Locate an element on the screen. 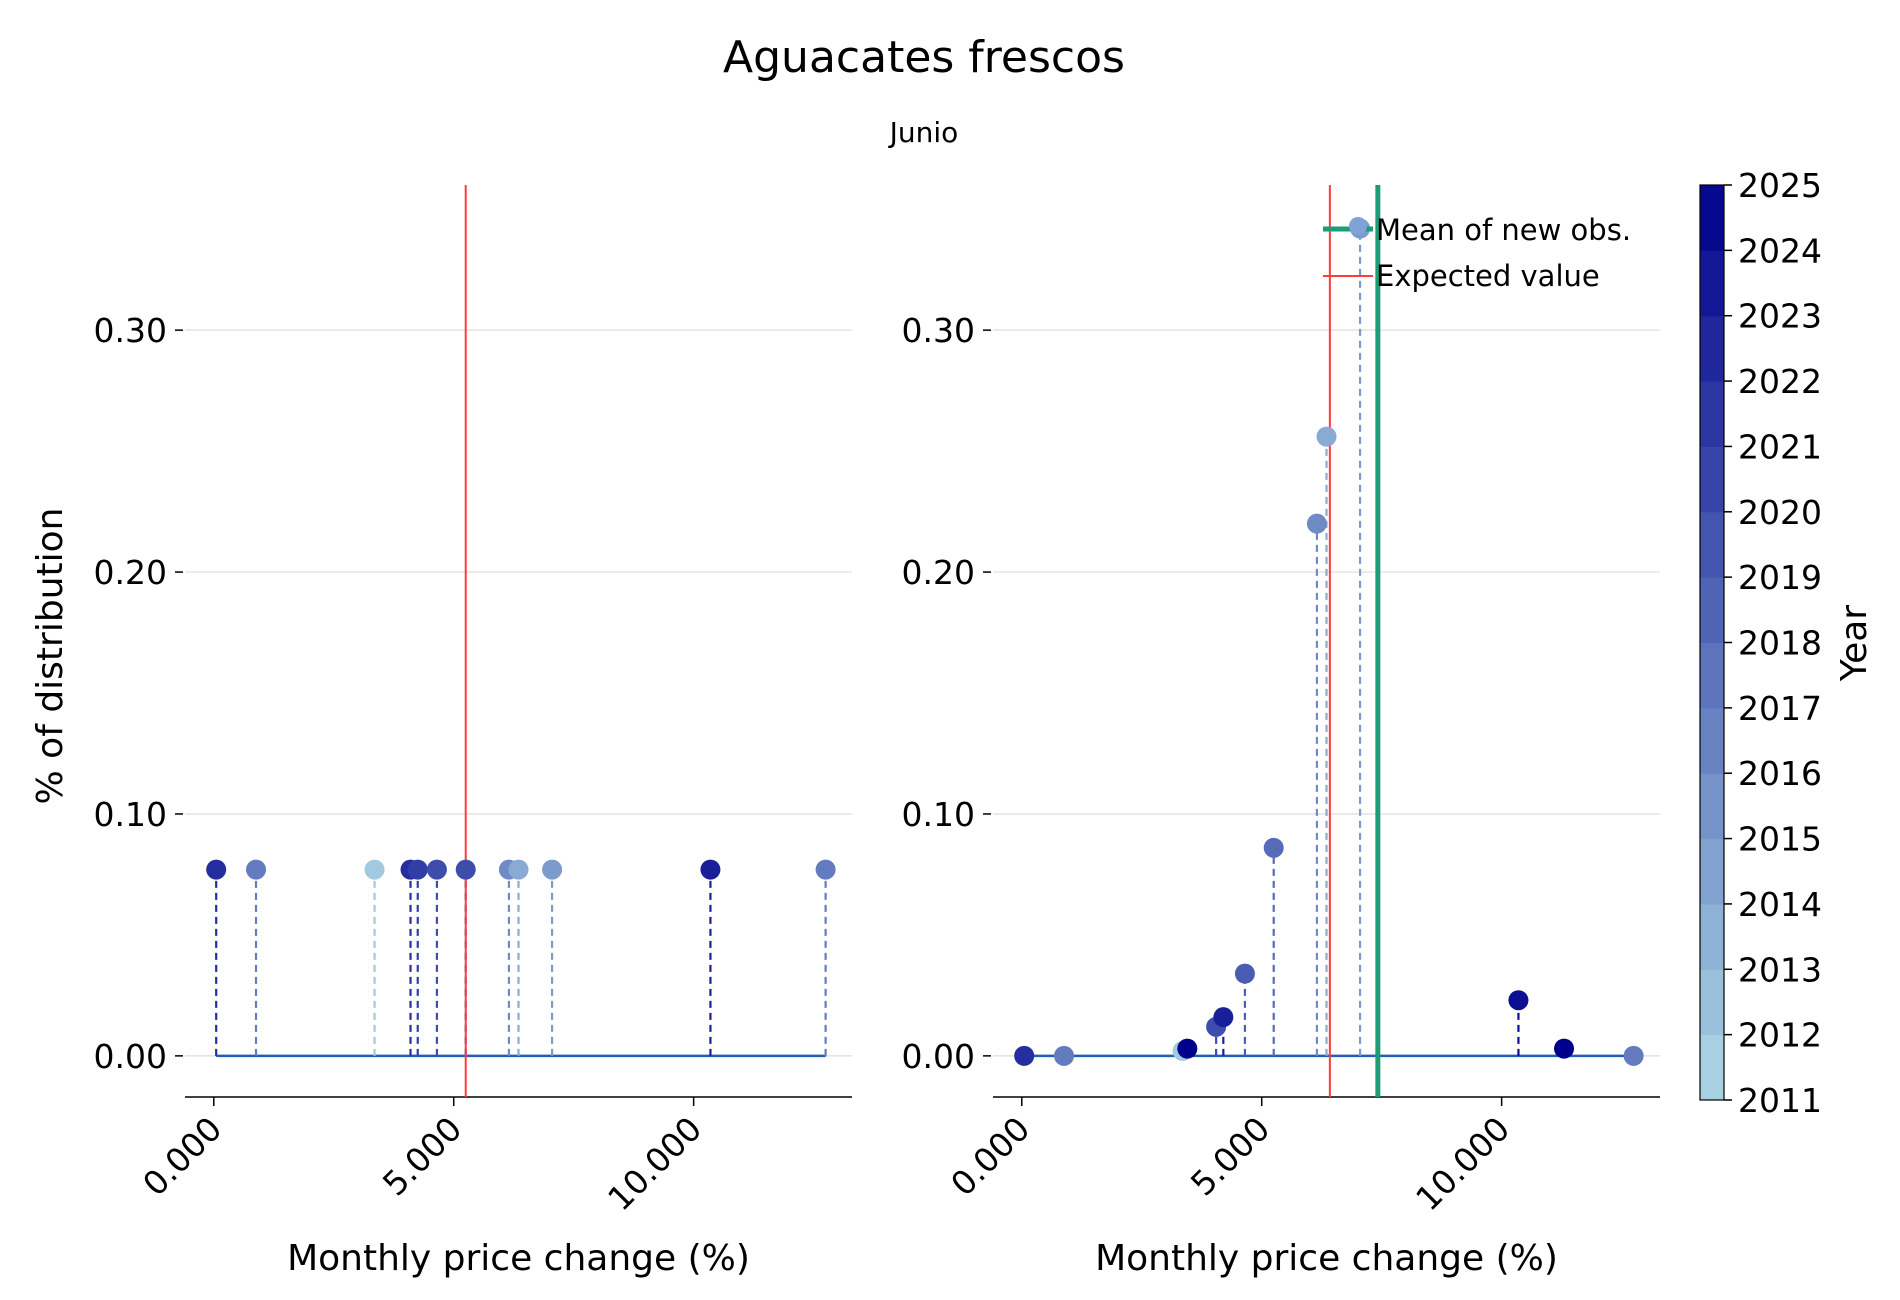 The height and width of the screenshot is (1300, 1900). colorbar-tick-label: 2023 is located at coordinates (1780, 316).